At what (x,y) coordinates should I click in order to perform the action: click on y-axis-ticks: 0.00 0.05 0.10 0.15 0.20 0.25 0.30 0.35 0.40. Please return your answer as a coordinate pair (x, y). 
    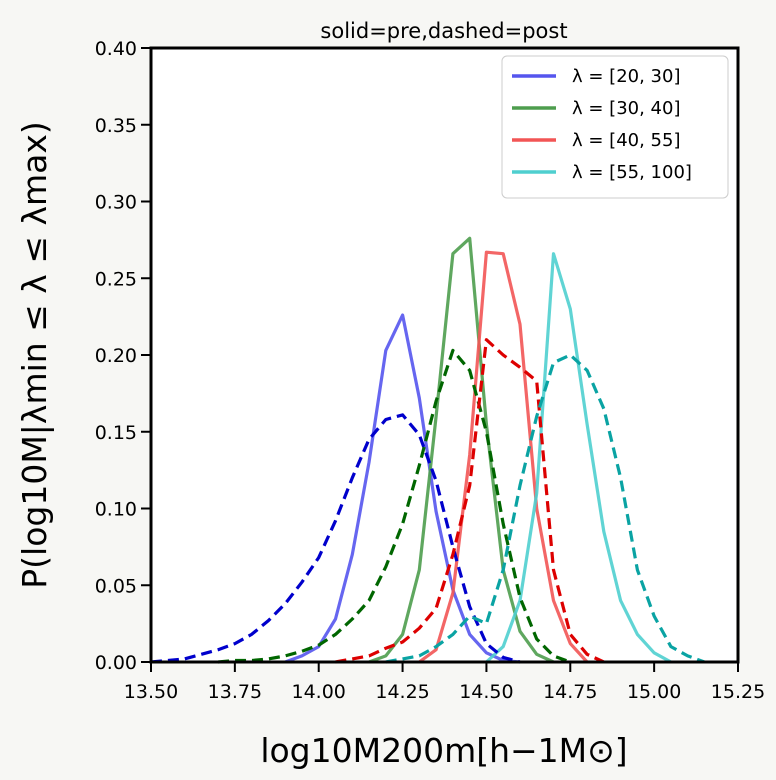
    Looking at the image, I should click on (123, 356).